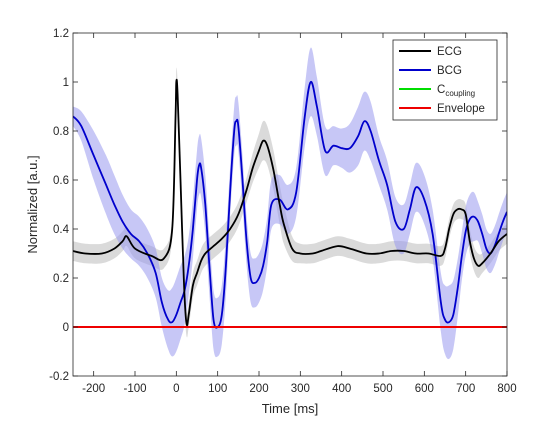 The height and width of the screenshot is (425, 560). I want to click on y-tick-label: -0.2, so click(59, 377).